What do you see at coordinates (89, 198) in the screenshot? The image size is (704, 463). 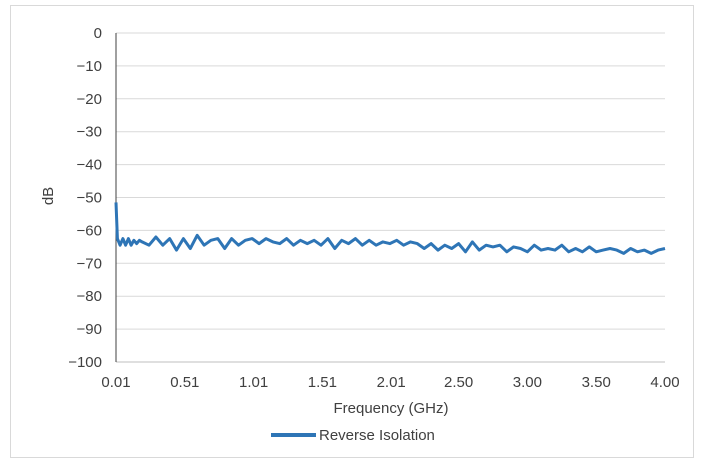 I see `y-tick-label: −50` at bounding box center [89, 198].